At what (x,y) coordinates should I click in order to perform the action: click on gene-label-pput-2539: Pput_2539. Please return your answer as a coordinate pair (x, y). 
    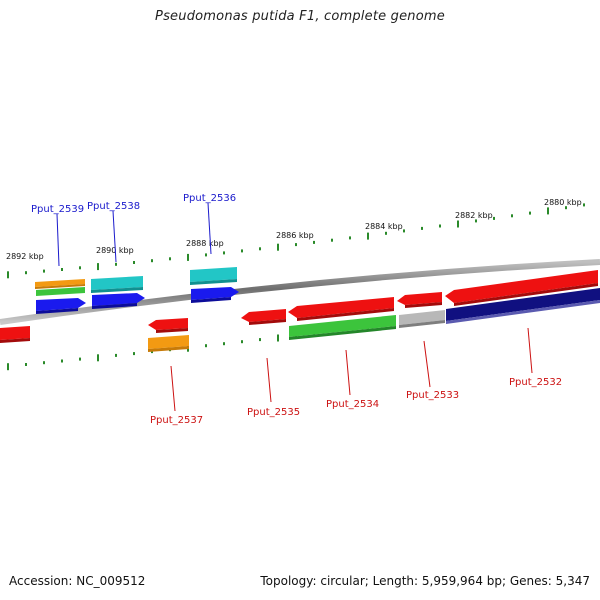
    Looking at the image, I should click on (57, 209).